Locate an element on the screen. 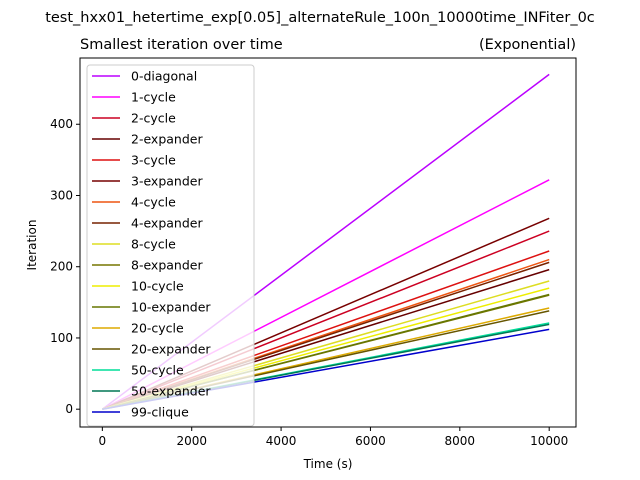 The height and width of the screenshot is (480, 640). x-tick-label: 4000 is located at coordinates (281, 441).